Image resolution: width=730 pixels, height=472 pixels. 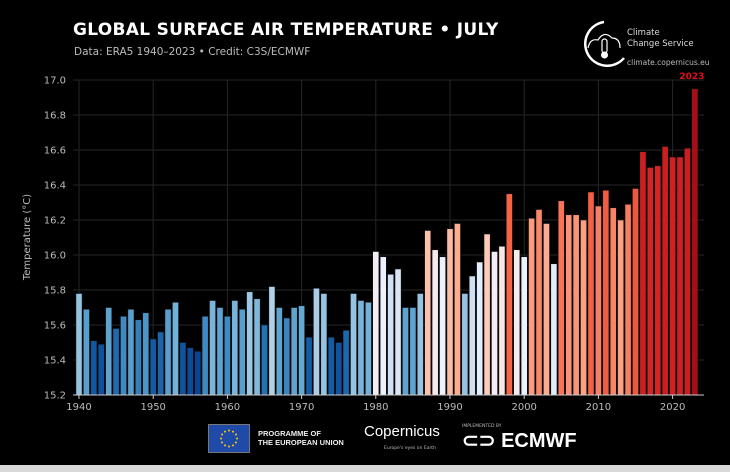 What do you see at coordinates (502, 320) in the screenshot?
I see `bar-1997` at bounding box center [502, 320].